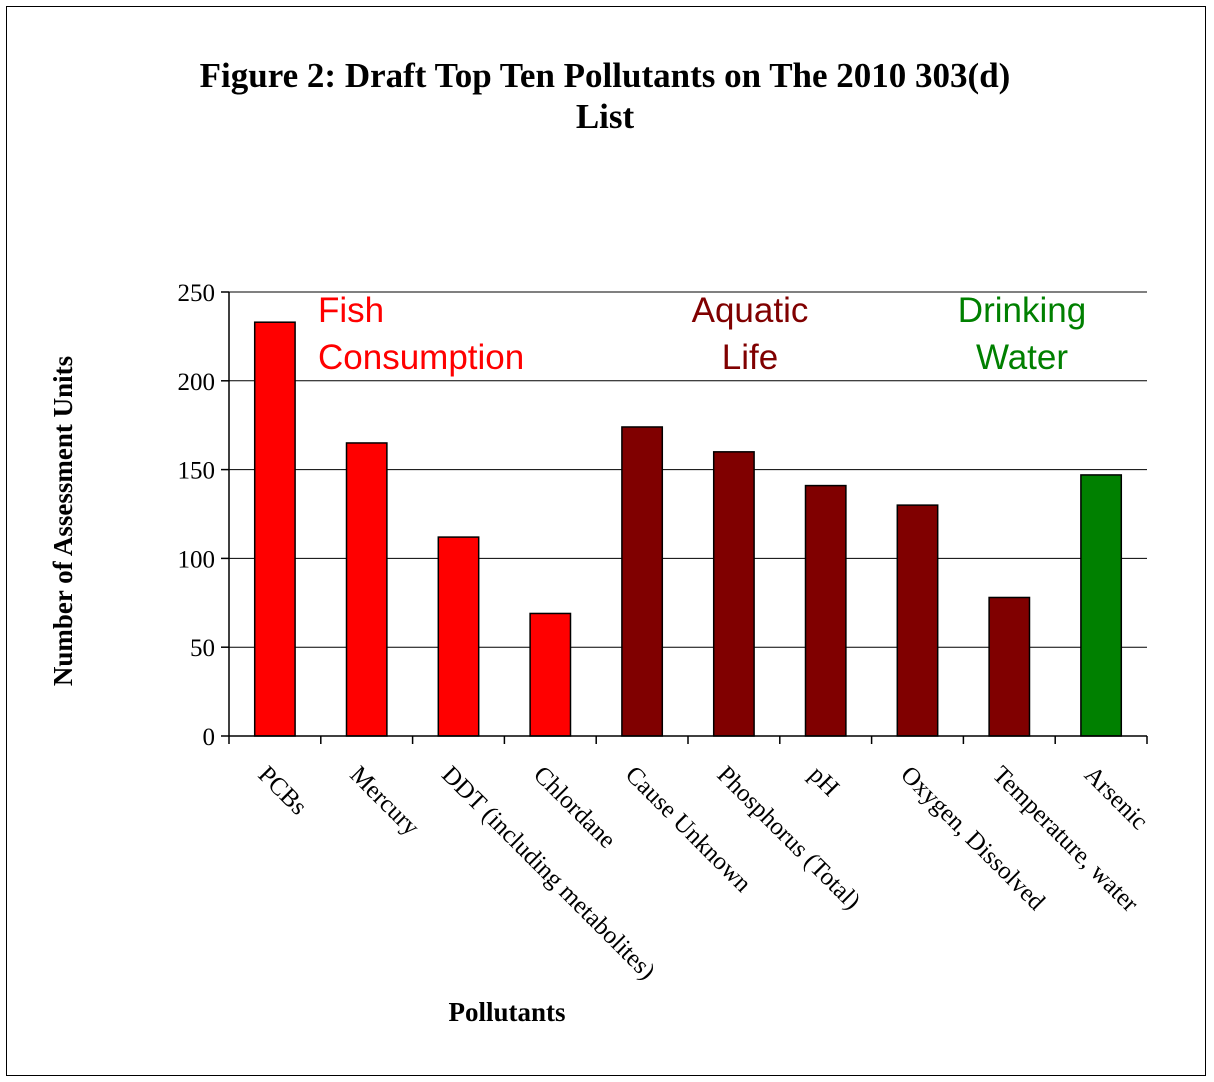 This screenshot has height=1082, width=1214. Describe the element at coordinates (197, 382) in the screenshot. I see `y-tick-label: 200` at that location.